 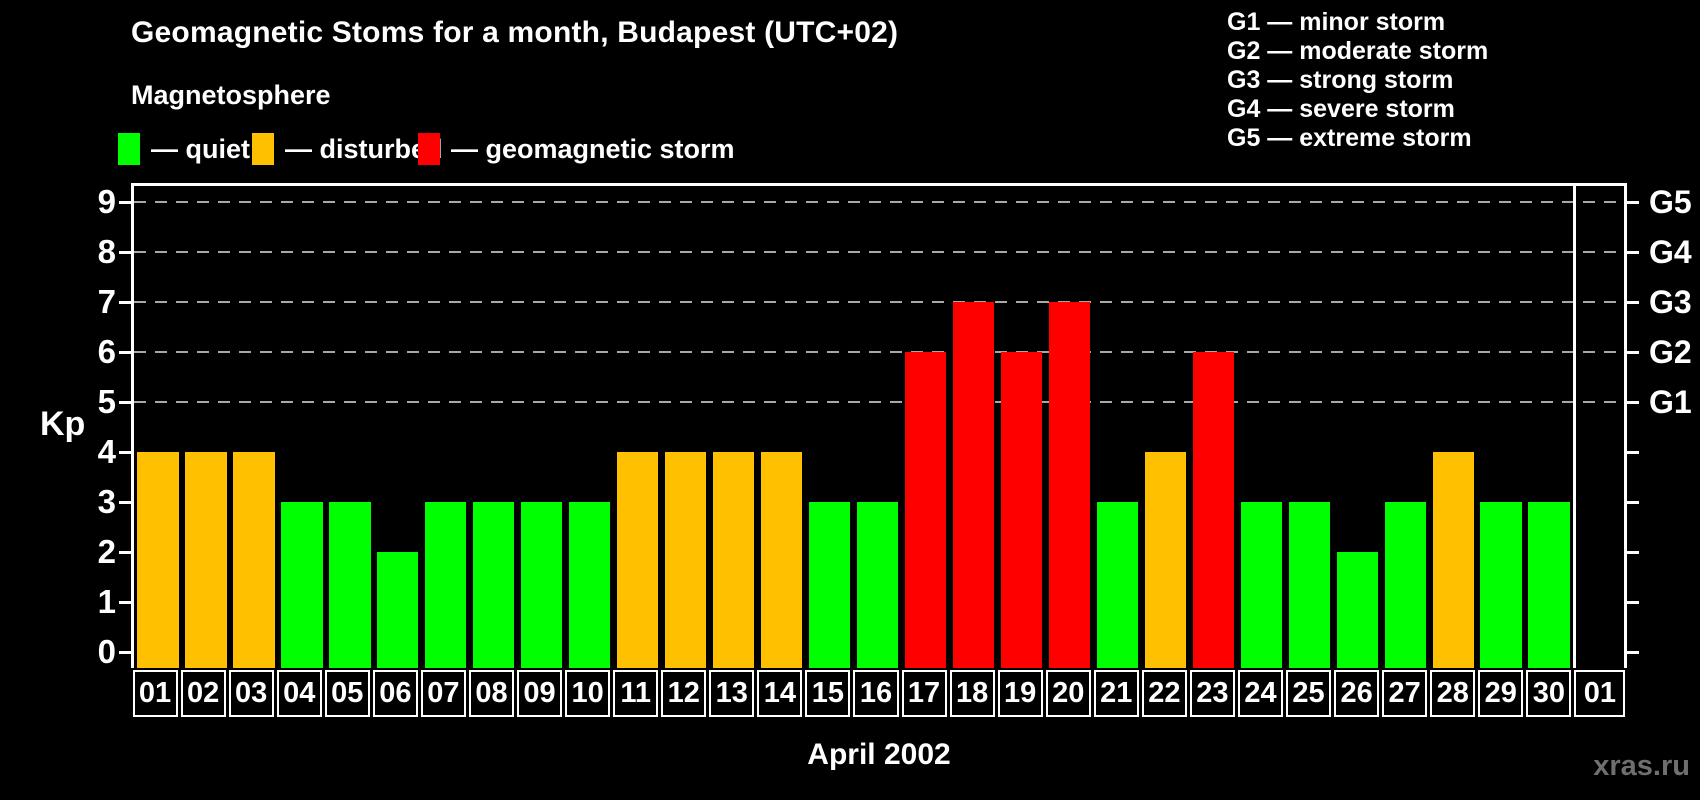 What do you see at coordinates (200, 148) in the screenshot?
I see `legend-label-quiet: — quiet` at bounding box center [200, 148].